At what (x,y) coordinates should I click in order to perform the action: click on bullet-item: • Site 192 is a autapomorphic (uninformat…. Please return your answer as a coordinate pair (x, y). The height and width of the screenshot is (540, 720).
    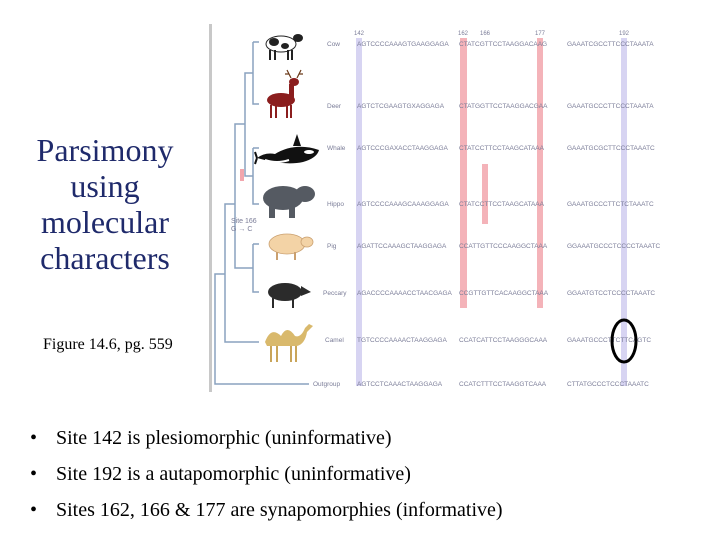
    Looking at the image, I should click on (266, 478).